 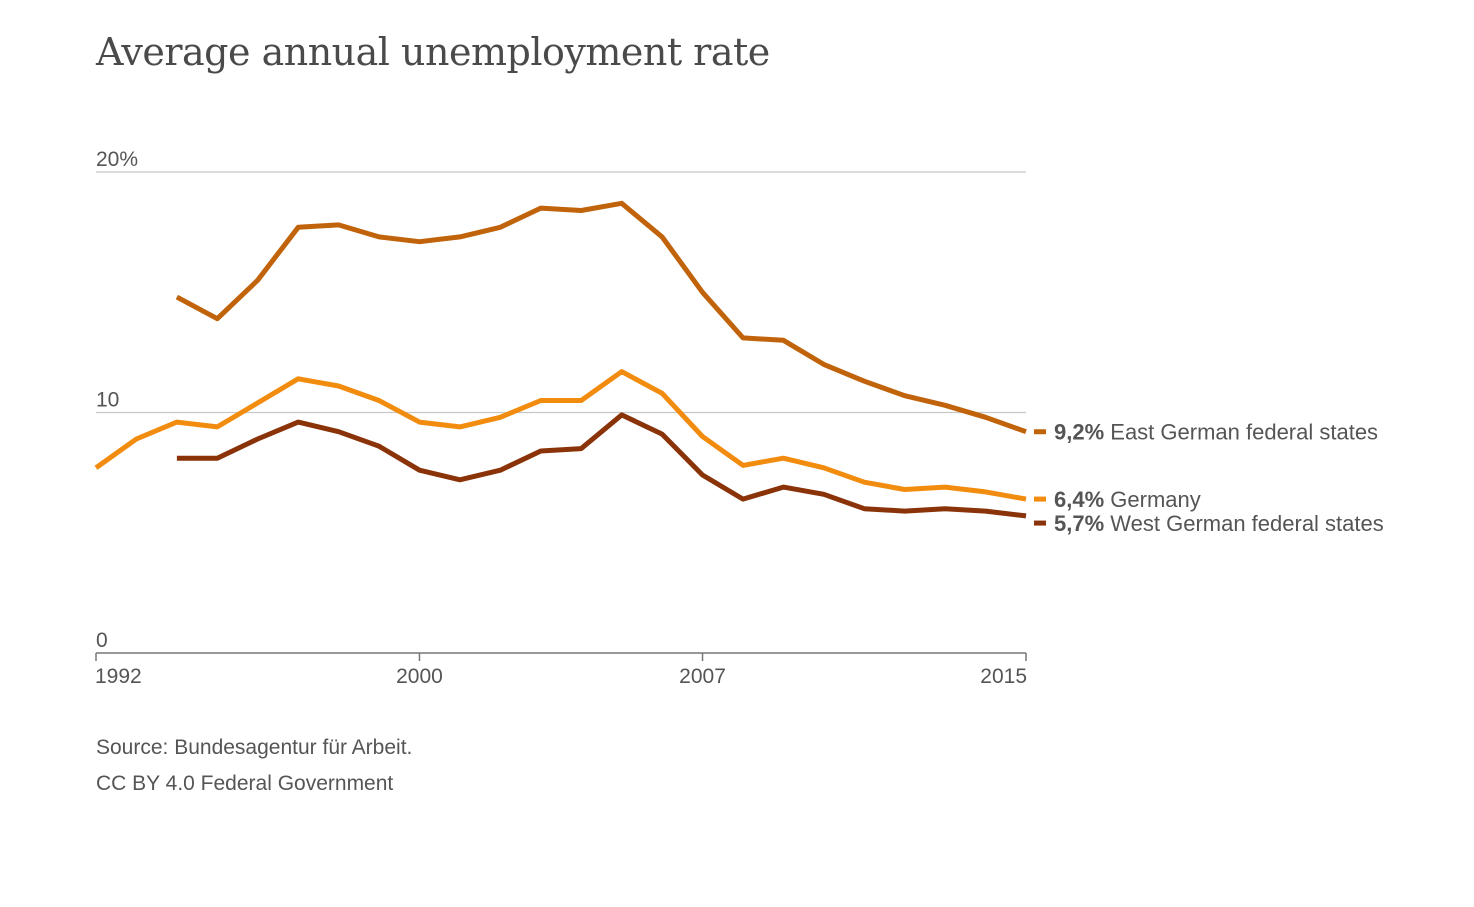 I want to click on legend-item-germany: 6,4% Germany, so click(x=1117, y=499).